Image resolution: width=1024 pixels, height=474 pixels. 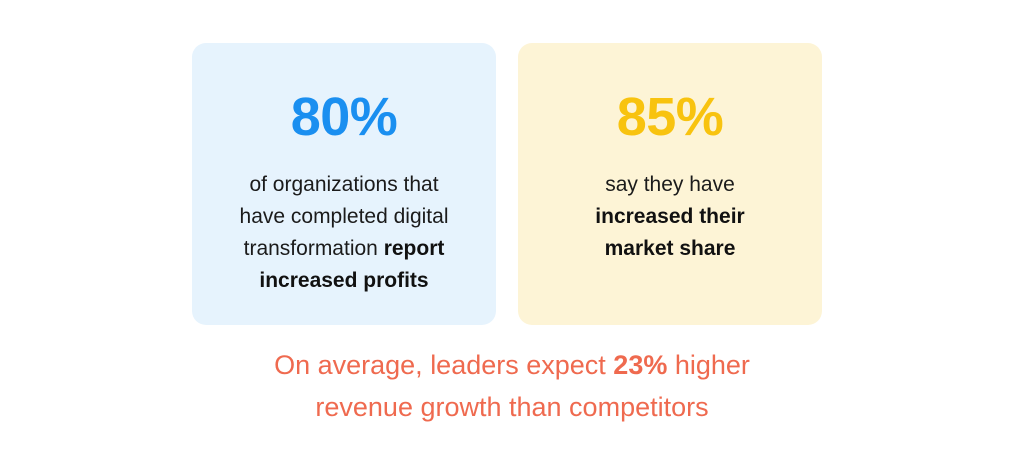 I want to click on description-line: of organizations that, so click(x=344, y=184).